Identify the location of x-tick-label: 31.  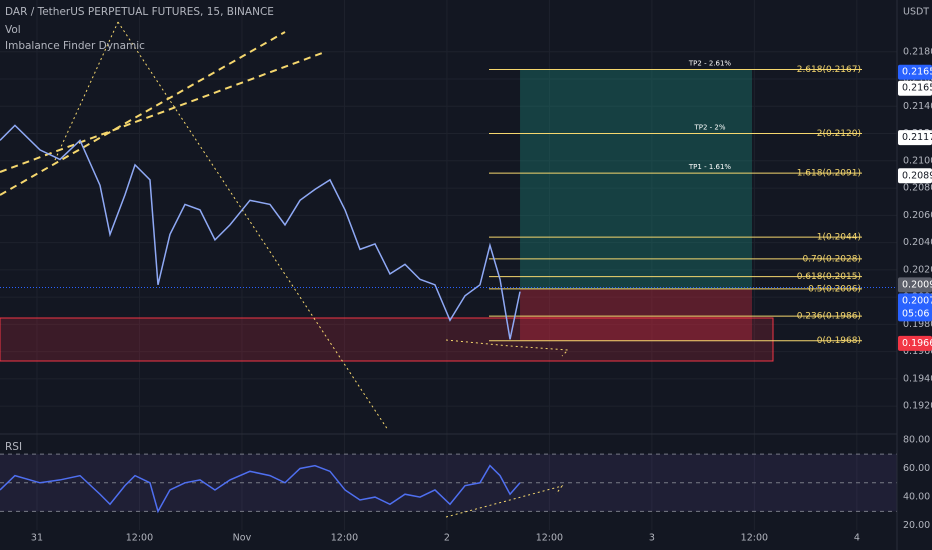
(37, 538).